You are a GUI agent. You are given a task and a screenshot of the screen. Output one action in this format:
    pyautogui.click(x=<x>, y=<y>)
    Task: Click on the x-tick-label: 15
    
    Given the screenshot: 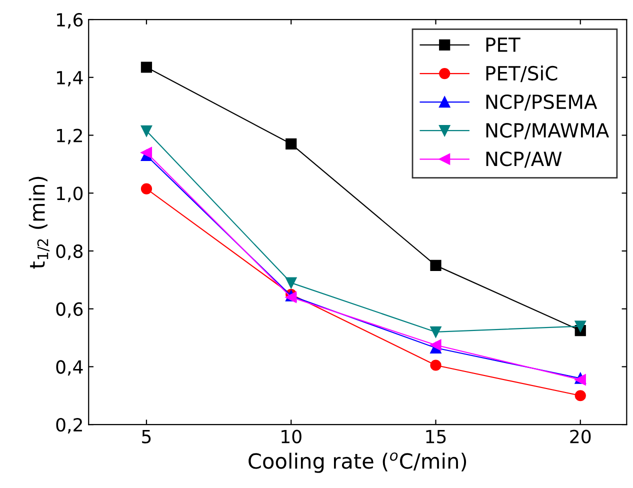 What is the action you would take?
    pyautogui.click(x=436, y=437)
    